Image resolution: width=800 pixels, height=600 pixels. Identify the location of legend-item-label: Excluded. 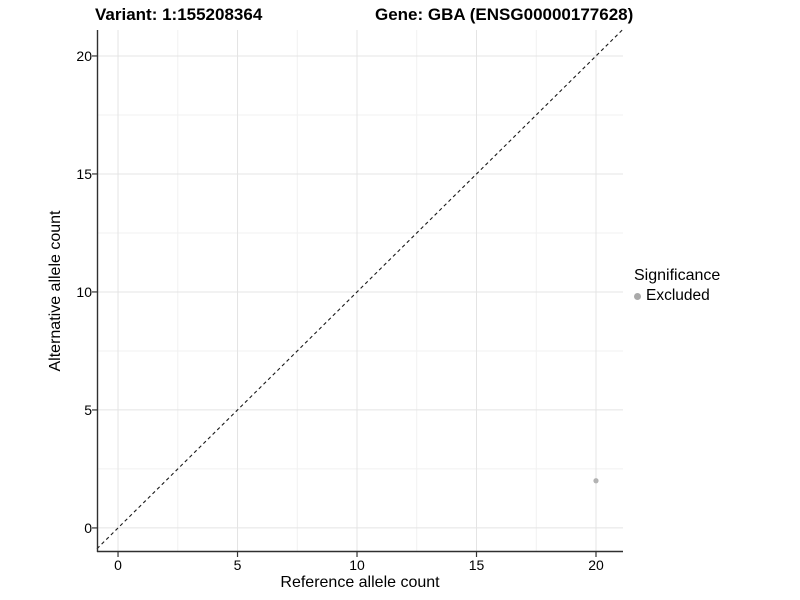
(678, 295).